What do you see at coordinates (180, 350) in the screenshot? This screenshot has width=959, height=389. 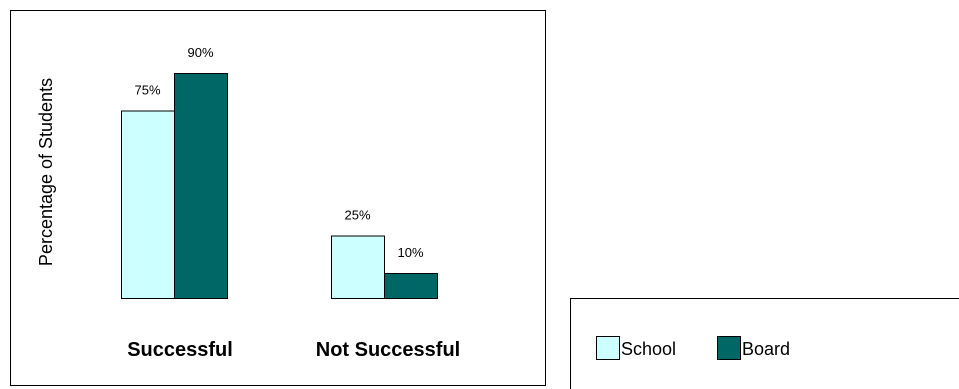 I see `category-label-0: Successful` at bounding box center [180, 350].